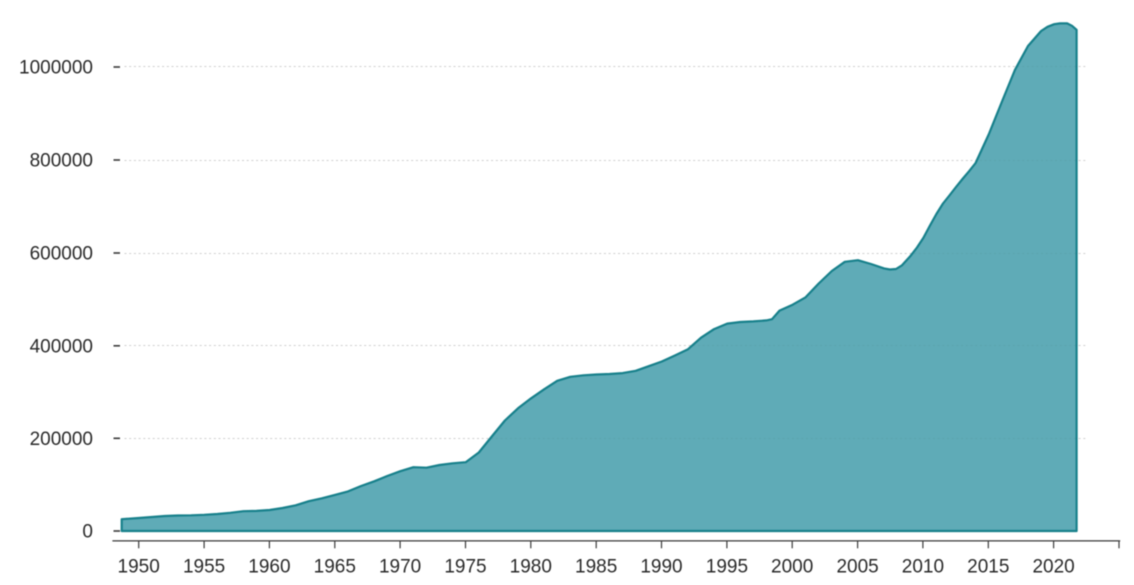 The width and height of the screenshot is (1134, 585). Describe the element at coordinates (1053, 567) in the screenshot. I see `svg-text: 2020` at that location.